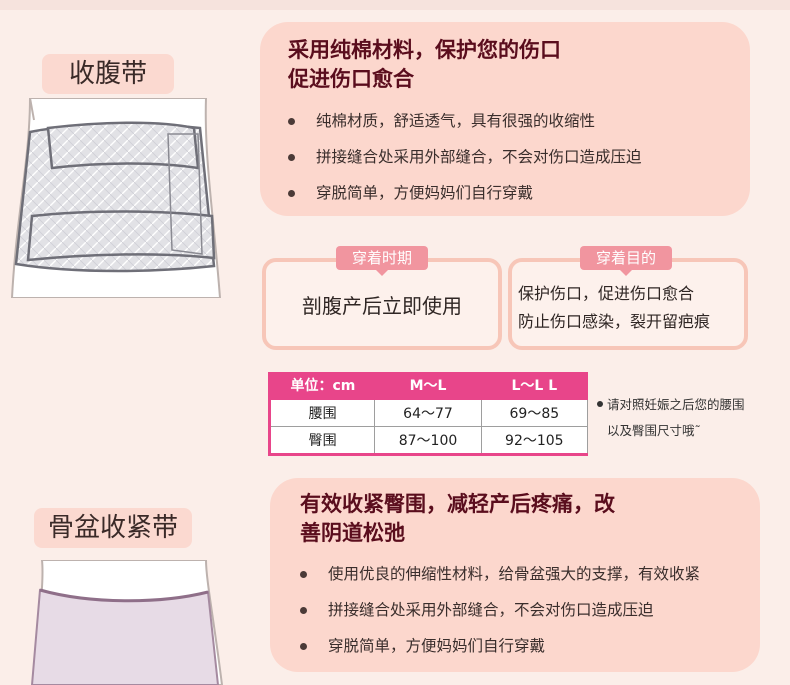  What do you see at coordinates (606, 293) in the screenshot?
I see `wear-purpose-line-1: 保护伤口，促进伤口愈合` at bounding box center [606, 293].